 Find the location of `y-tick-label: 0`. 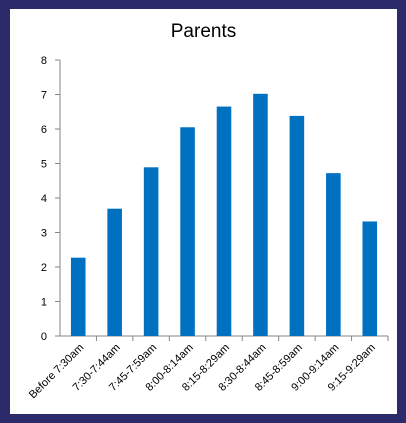

y-tick-label: 0 is located at coordinates (44, 337).